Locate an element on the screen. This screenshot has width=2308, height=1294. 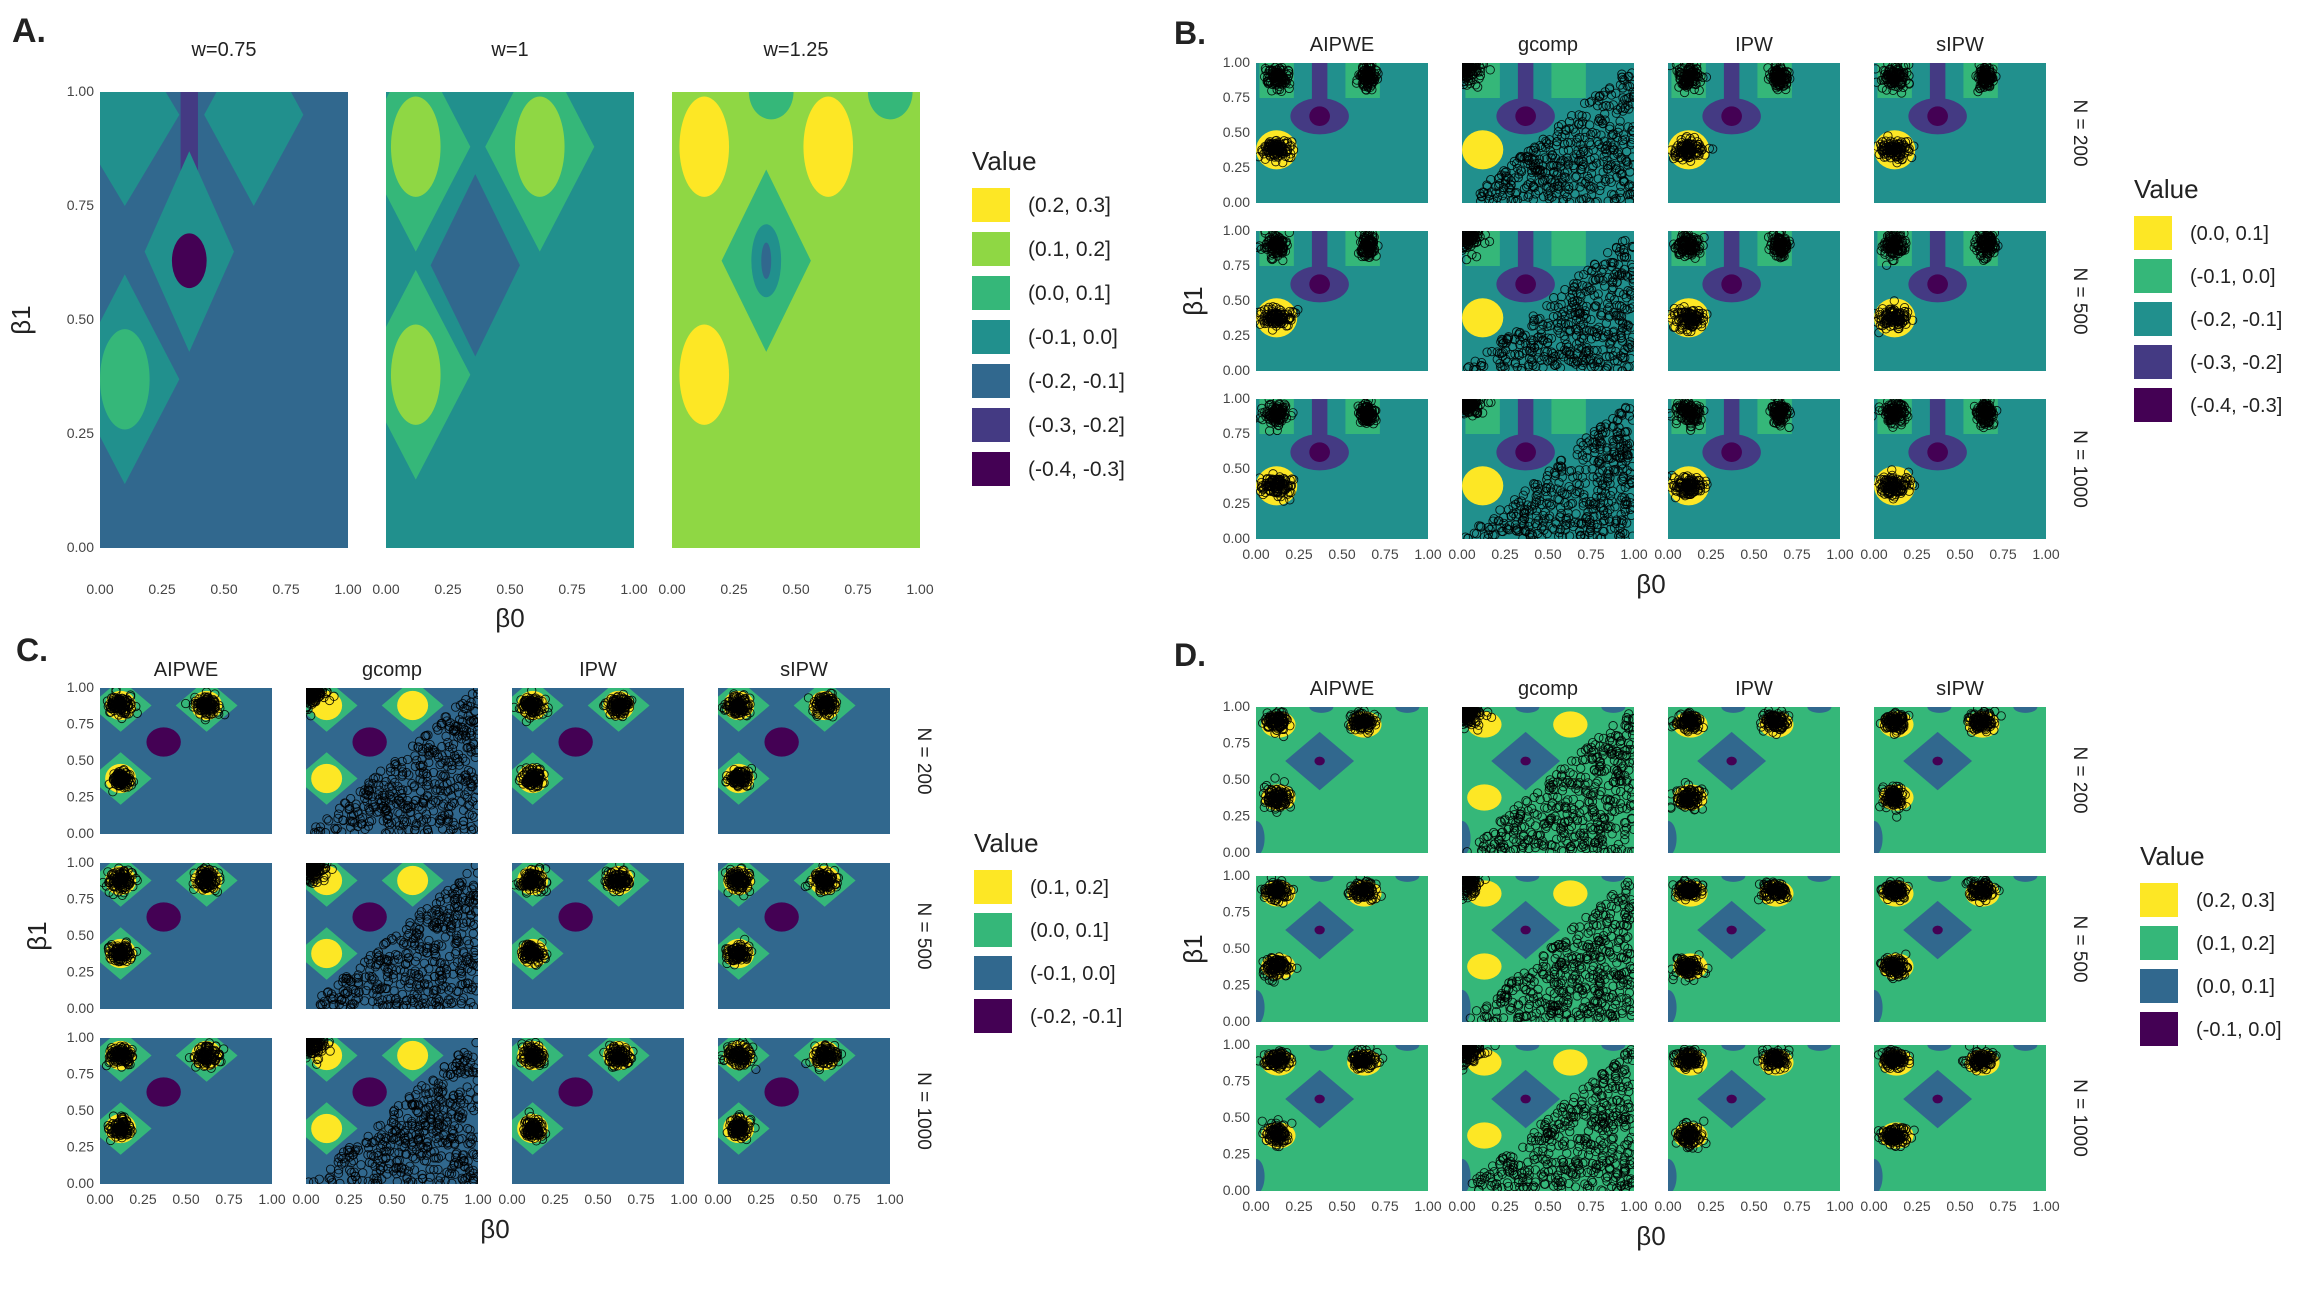
legend-label-A-0: (0.2, 0.3] is located at coordinates (1069, 205).